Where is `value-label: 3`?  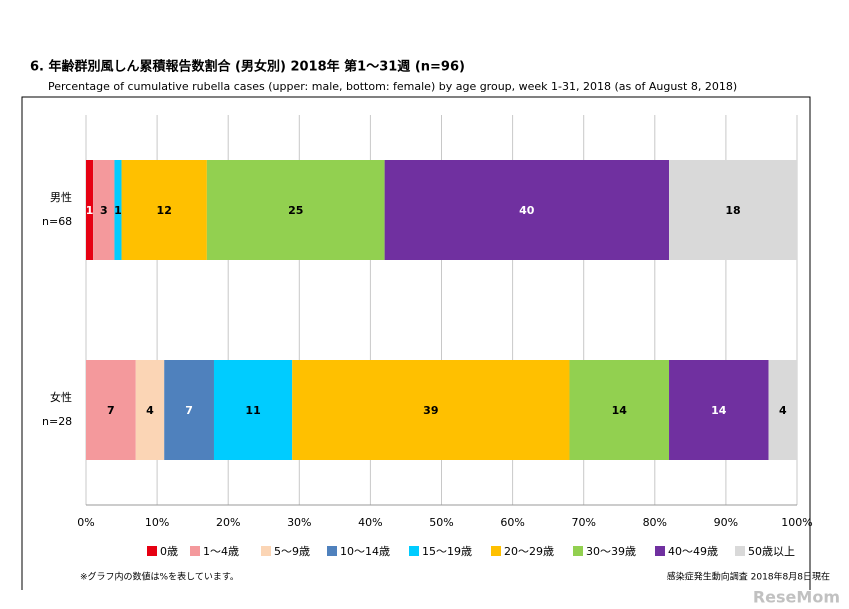
value-label: 3 is located at coordinates (104, 210).